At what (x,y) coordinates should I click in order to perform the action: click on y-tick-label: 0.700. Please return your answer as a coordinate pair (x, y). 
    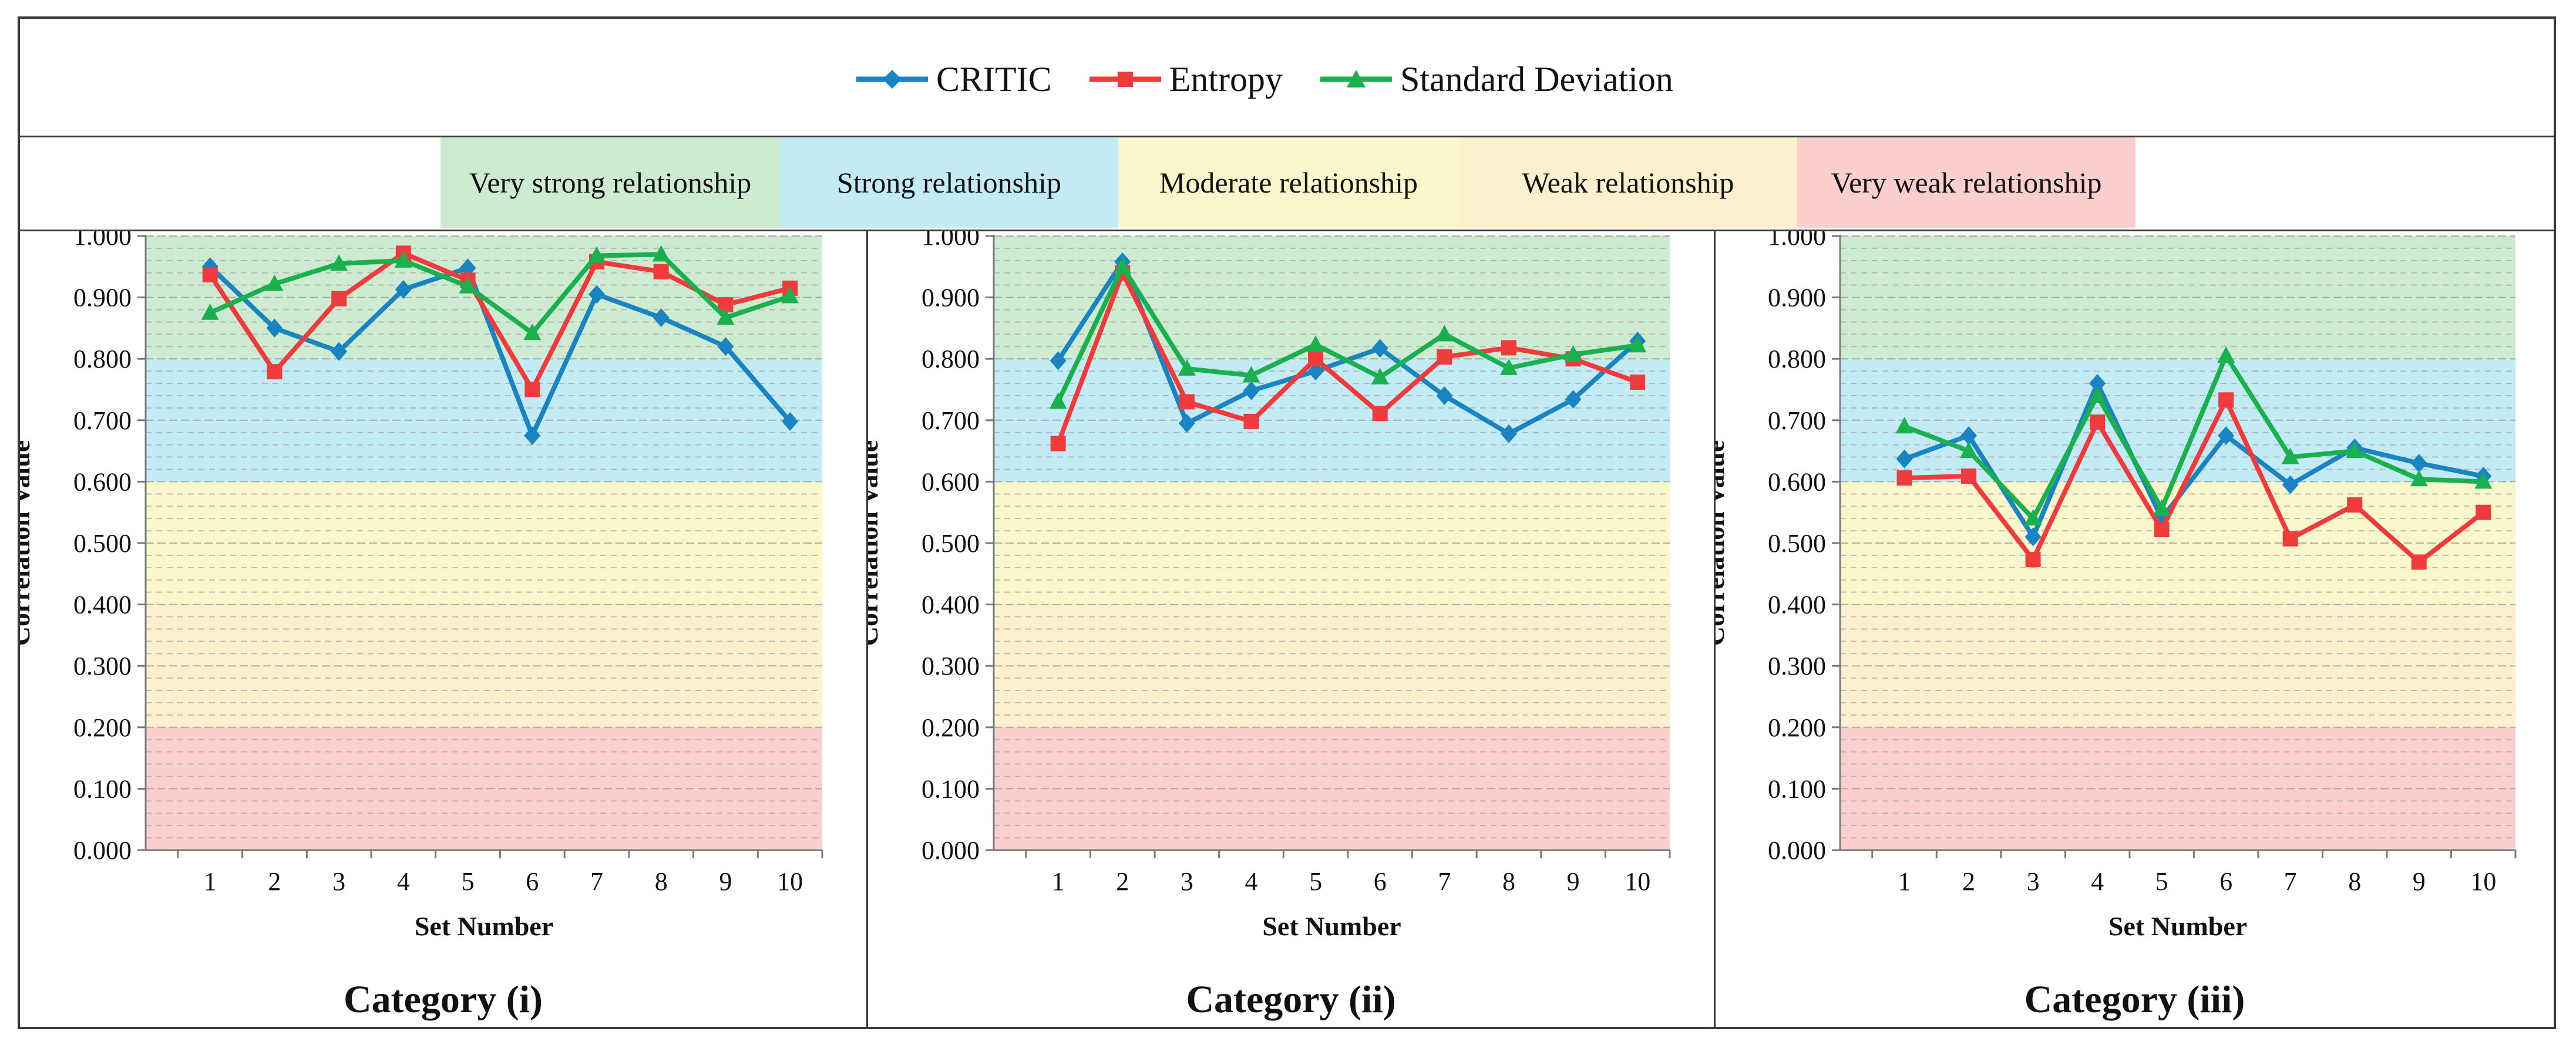
    Looking at the image, I should click on (951, 420).